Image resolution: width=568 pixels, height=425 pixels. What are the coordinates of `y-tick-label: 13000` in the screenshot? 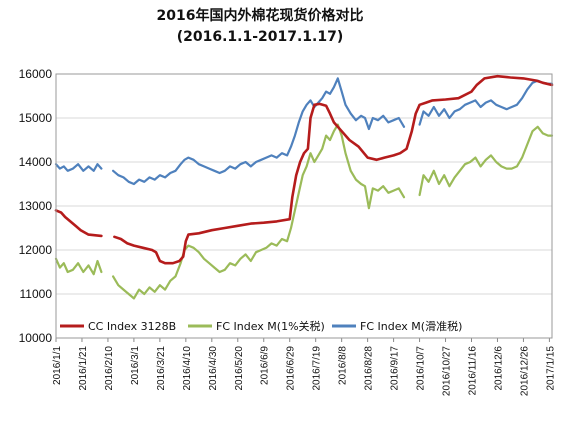 It's located at (36, 206).